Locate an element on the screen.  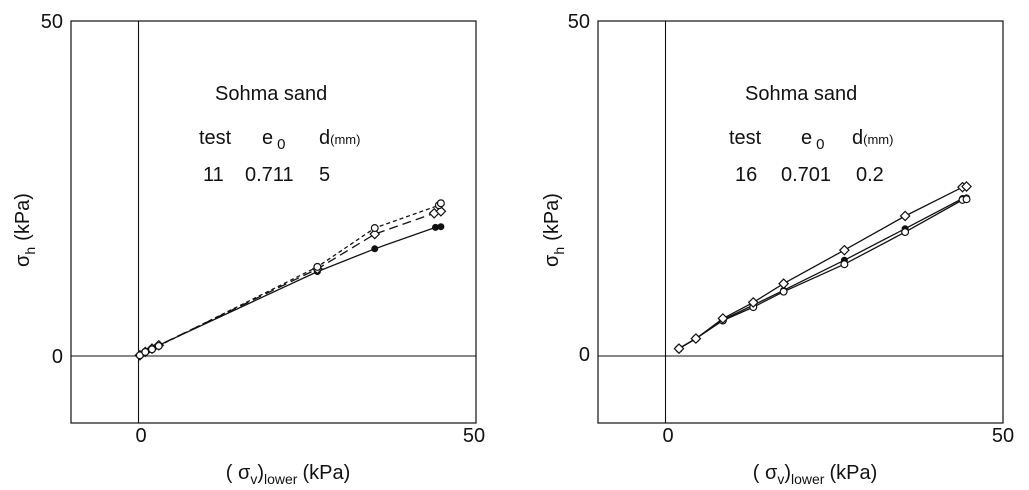
value-test: 16 is located at coordinates (746, 175).